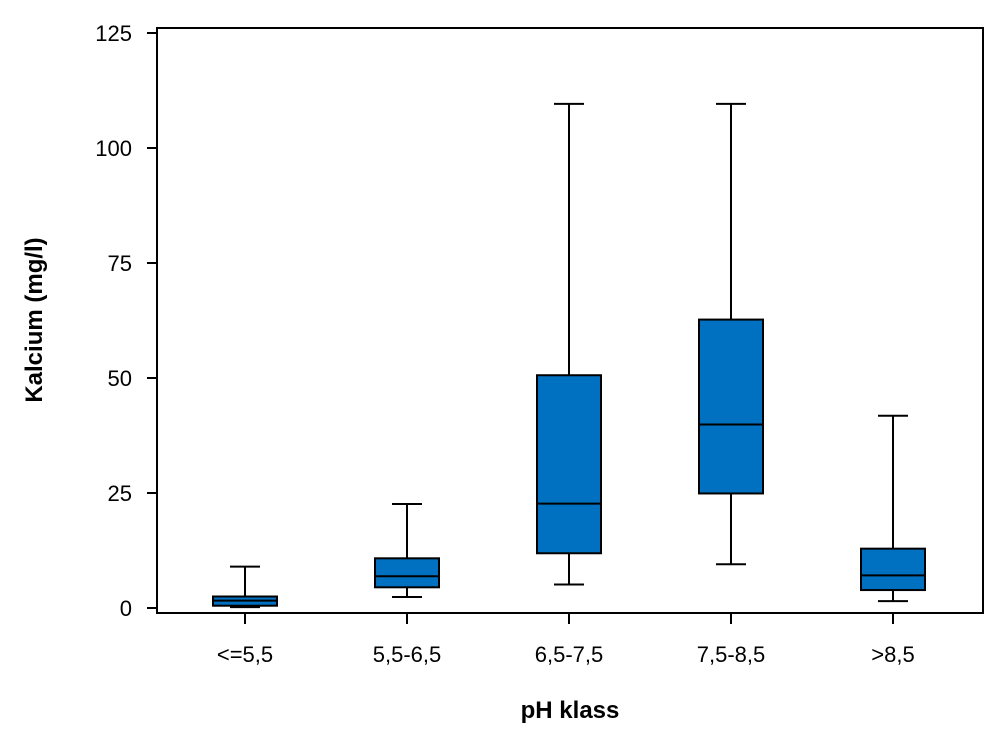 The height and width of the screenshot is (750, 1000). Describe the element at coordinates (126, 608) in the screenshot. I see `y-tick-label: 0` at that location.